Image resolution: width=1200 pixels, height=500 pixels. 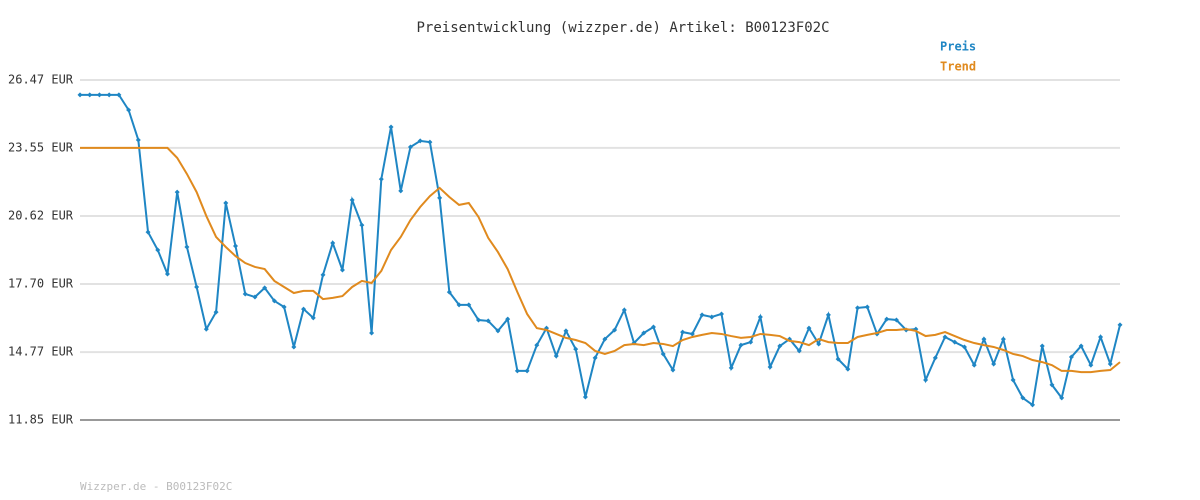 What do you see at coordinates (958, 67) in the screenshot?
I see `legend-label: Trend` at bounding box center [958, 67].